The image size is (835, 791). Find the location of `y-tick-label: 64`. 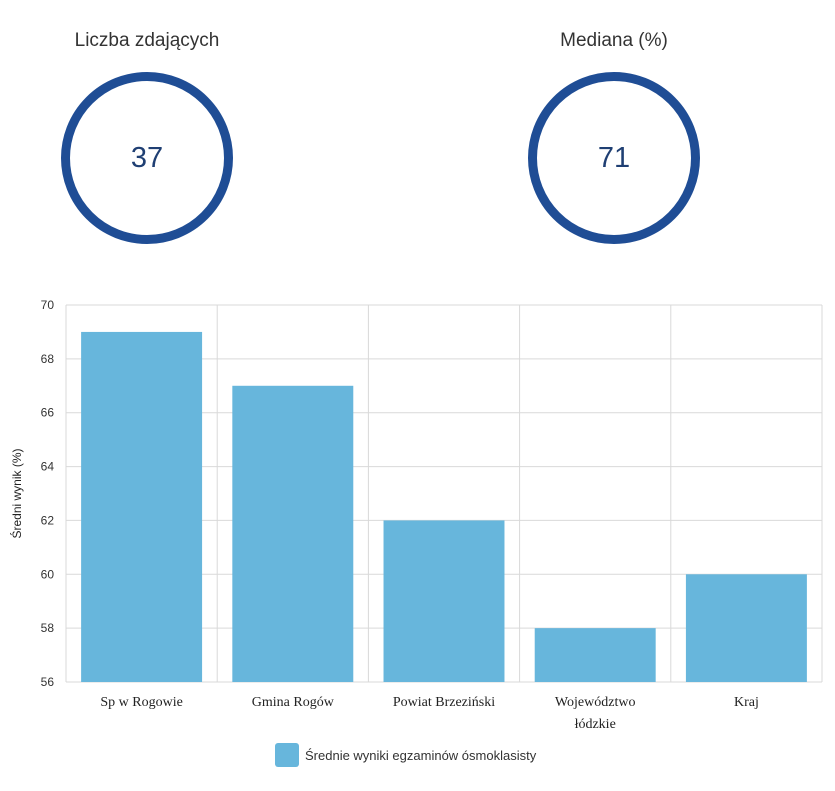

y-tick-label: 64 is located at coordinates (48, 467).